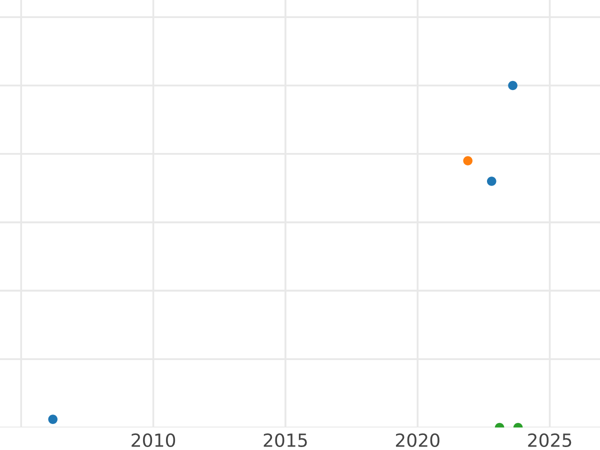 The width and height of the screenshot is (600, 450). What do you see at coordinates (285, 440) in the screenshot?
I see `x-tick-label: 2015` at bounding box center [285, 440].